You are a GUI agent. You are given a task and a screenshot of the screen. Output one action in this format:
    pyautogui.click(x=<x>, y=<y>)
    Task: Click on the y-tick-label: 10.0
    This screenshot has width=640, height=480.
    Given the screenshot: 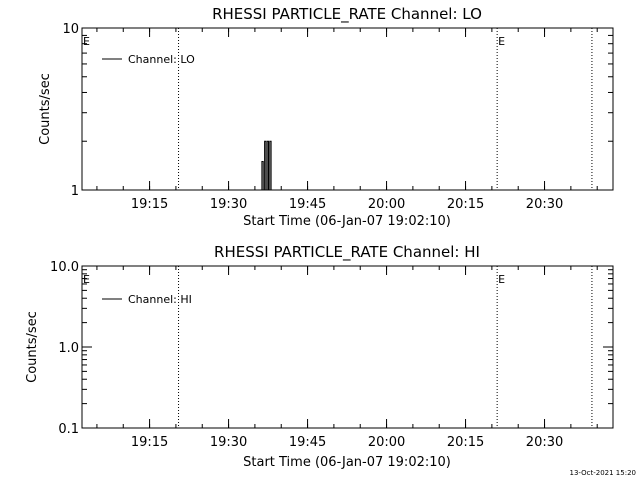 What is the action you would take?
    pyautogui.click(x=64, y=267)
    